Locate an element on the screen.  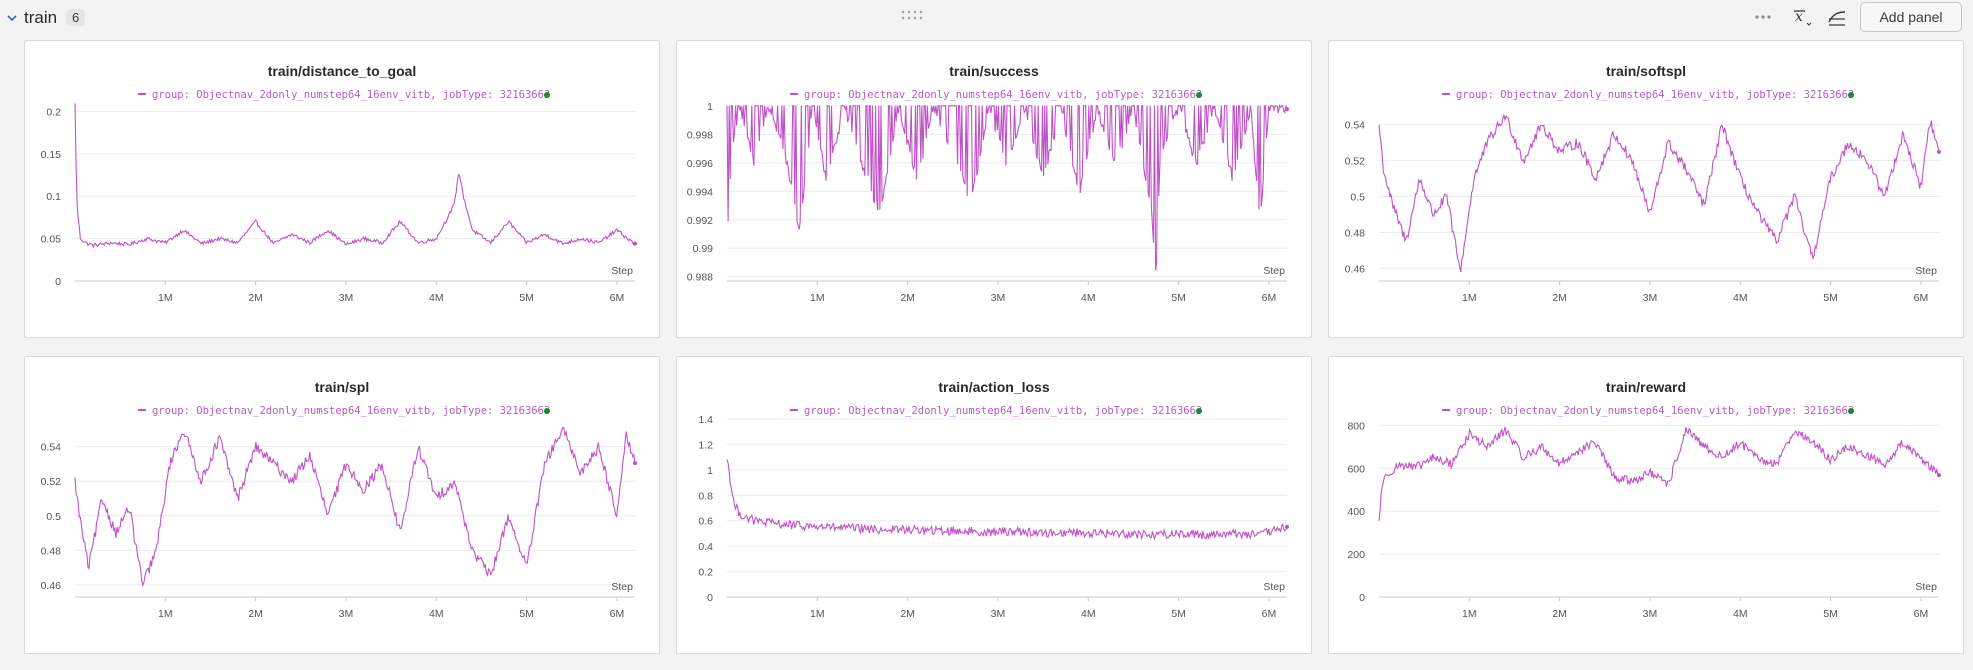
x-tick-label: 4M is located at coordinates (1740, 298).